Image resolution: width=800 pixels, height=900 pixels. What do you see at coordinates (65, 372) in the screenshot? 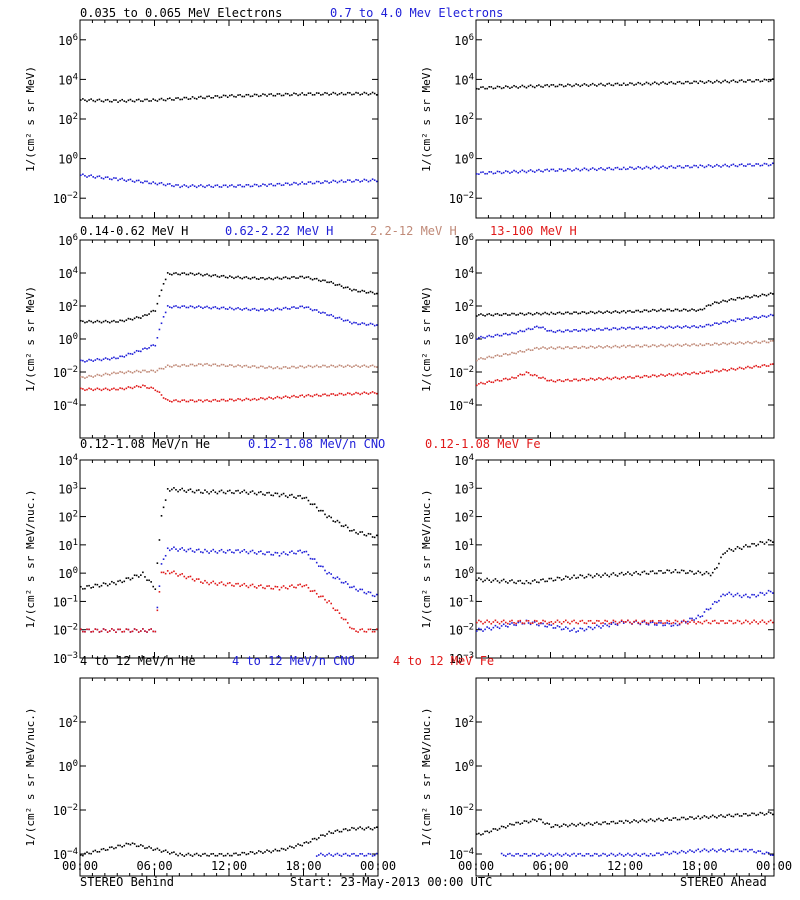
I see `y-tick-label: 10−2` at bounding box center [65, 372].